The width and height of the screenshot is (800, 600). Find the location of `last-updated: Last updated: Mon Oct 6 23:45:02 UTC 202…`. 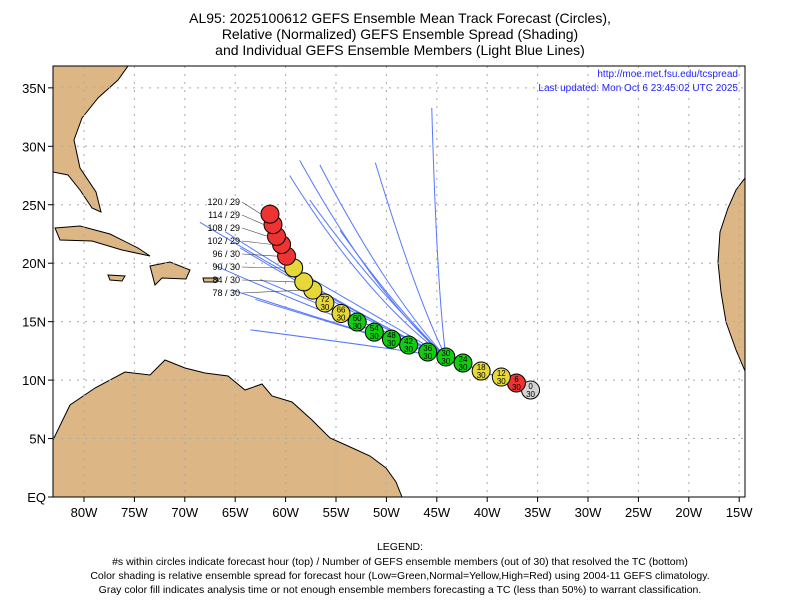

last-updated: Last updated: Mon Oct 6 23:45:02 UTC 202… is located at coordinates (638, 88).